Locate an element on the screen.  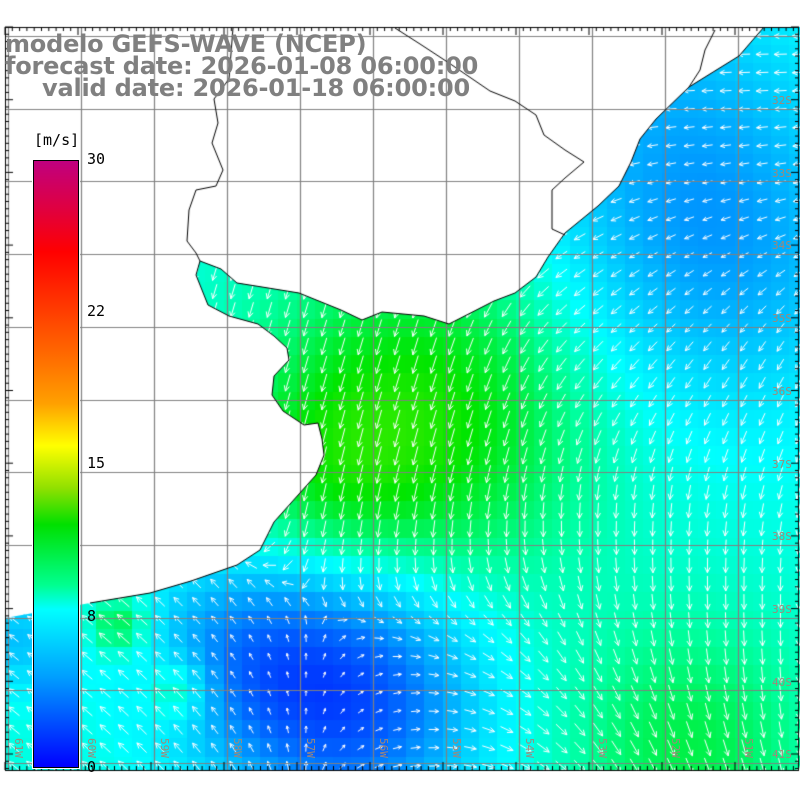
longitude-label: 54W is located at coordinates (529, 748).